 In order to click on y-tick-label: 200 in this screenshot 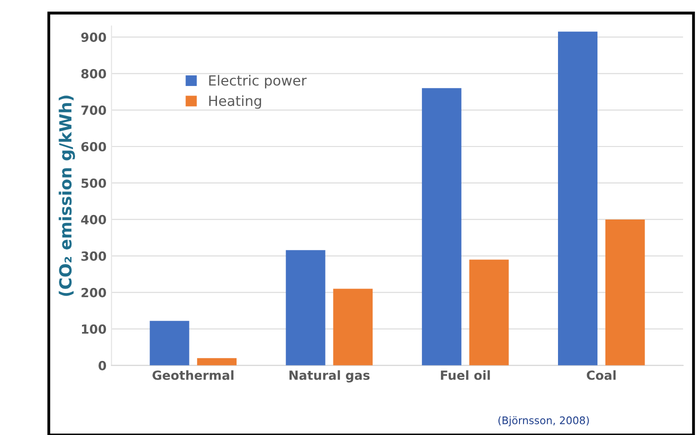, I will do `click(94, 293)`.